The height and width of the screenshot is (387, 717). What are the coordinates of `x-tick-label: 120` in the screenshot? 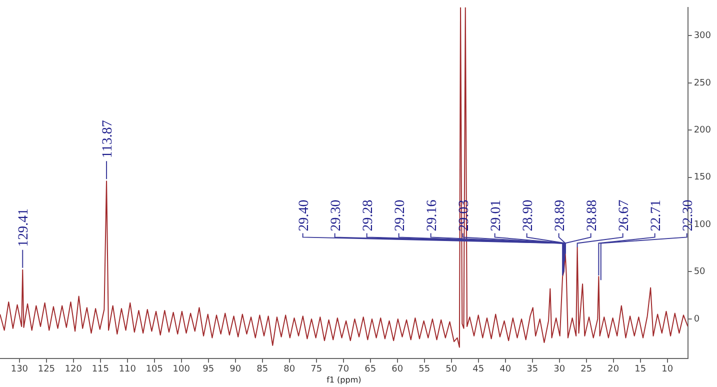 It's located at (73, 369).